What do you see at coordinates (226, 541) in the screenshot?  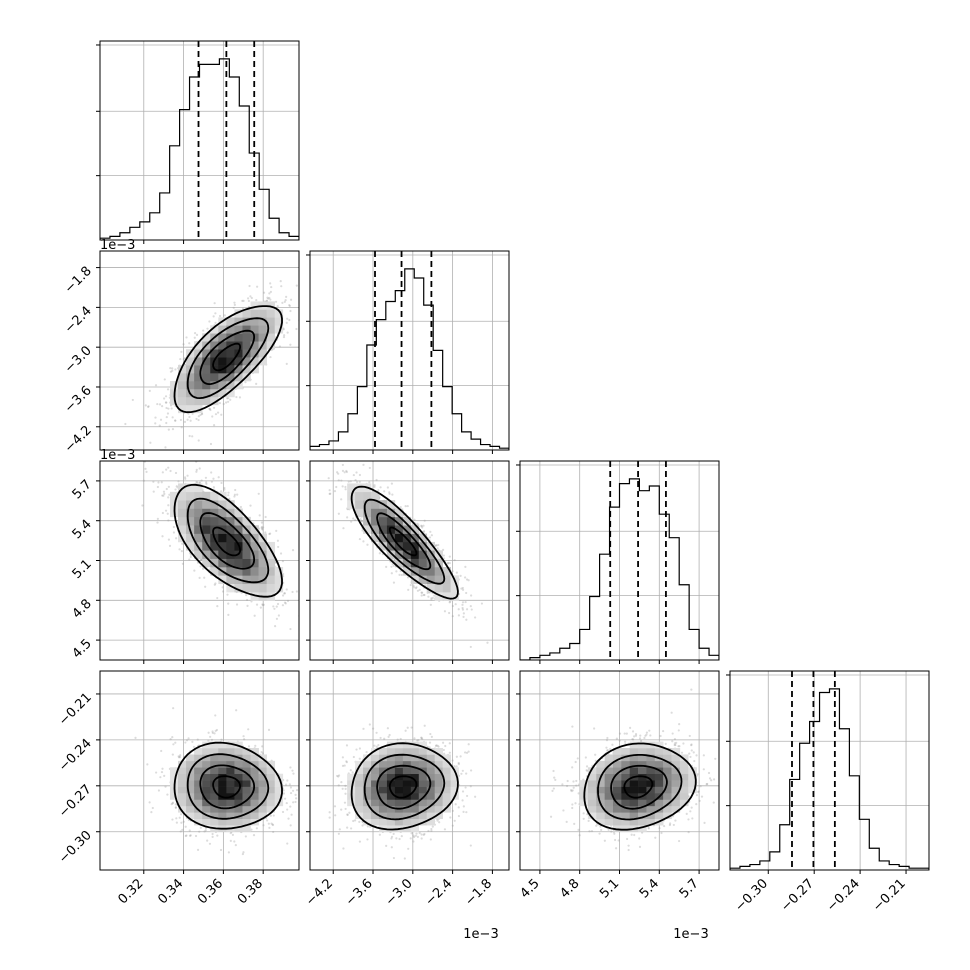 I see `contour-line` at bounding box center [226, 541].